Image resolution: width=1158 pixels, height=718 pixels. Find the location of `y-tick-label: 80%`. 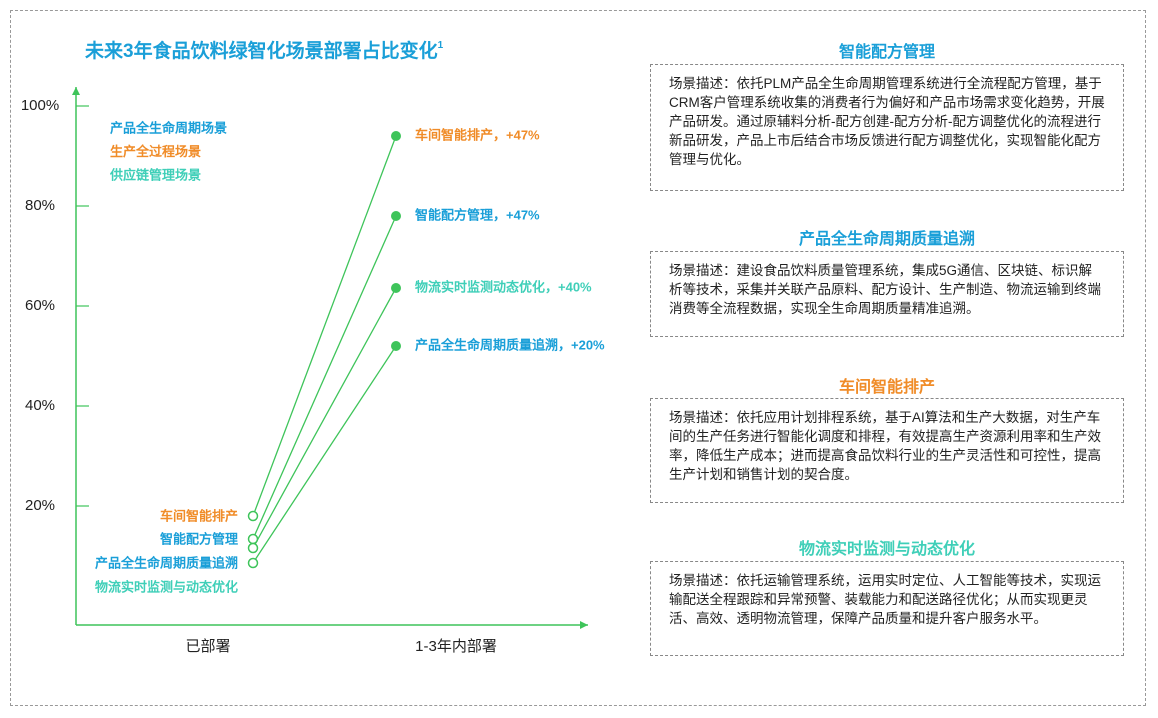

y-tick-label: 80% is located at coordinates (40, 205).